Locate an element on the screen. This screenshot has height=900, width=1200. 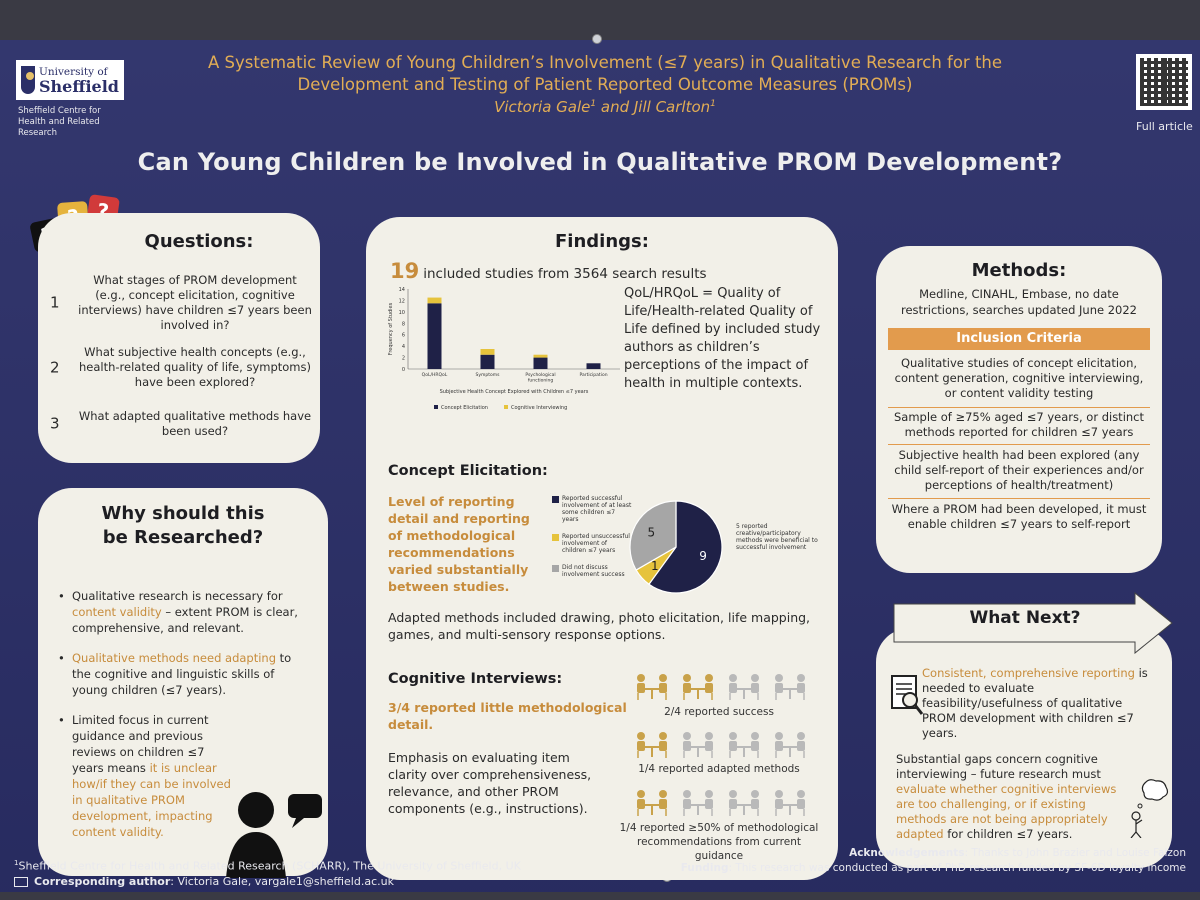
affiliation-sup: 1 is located at coordinates (16, 863).